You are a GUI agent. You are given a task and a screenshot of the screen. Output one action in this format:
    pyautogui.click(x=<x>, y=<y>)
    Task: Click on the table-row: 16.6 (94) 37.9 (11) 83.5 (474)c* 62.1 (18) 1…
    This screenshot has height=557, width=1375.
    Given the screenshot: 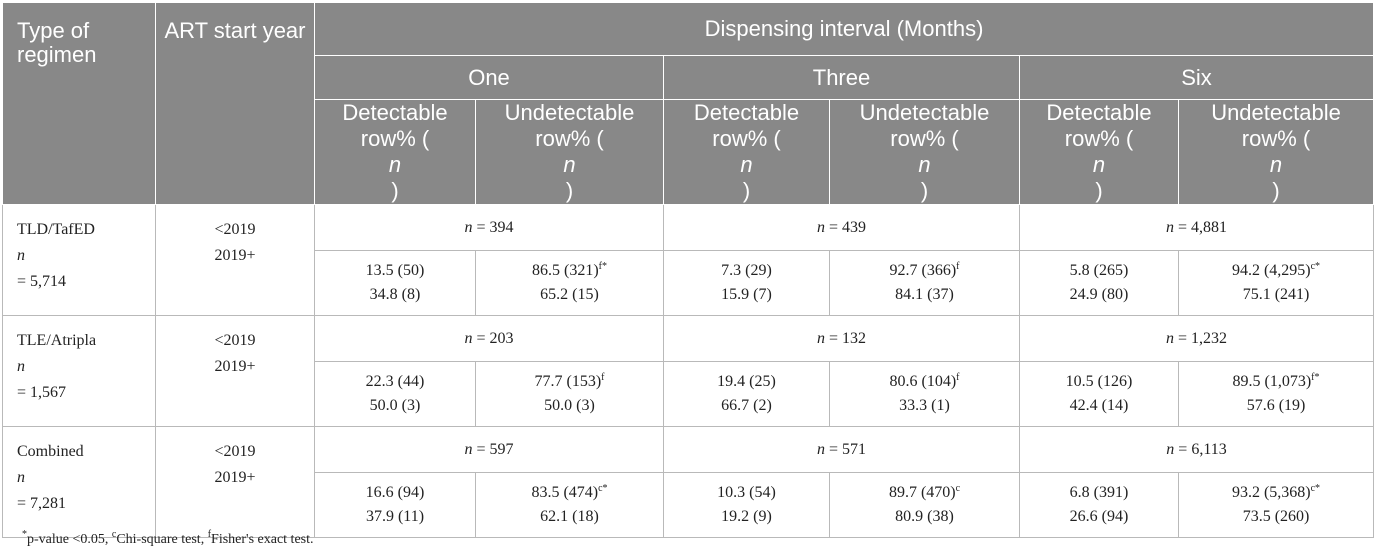 What is the action you would take?
    pyautogui.click(x=689, y=505)
    